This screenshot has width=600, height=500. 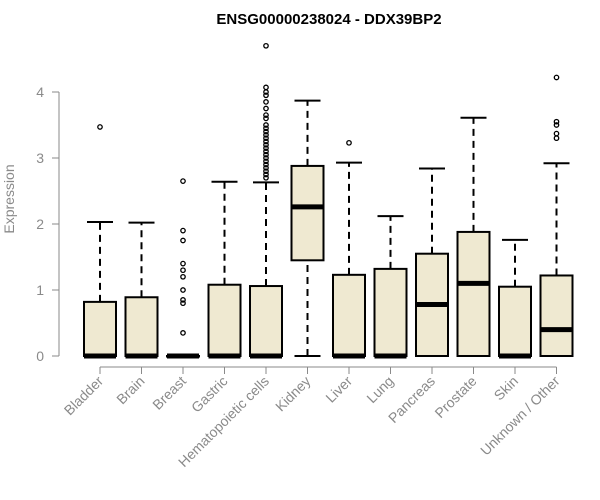 I want to click on box-bladder, so click(x=100, y=241).